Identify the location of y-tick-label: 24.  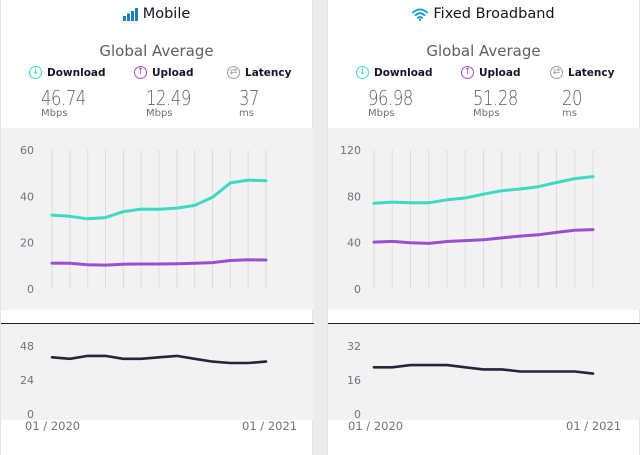
(27, 380).